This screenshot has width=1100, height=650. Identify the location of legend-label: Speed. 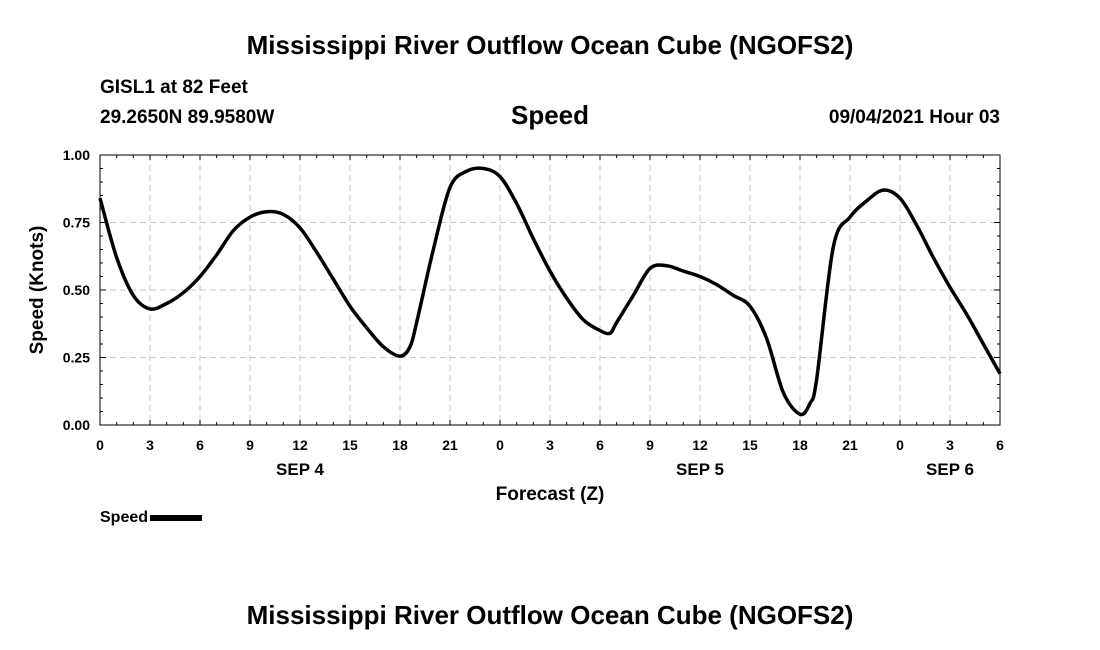
(124, 517).